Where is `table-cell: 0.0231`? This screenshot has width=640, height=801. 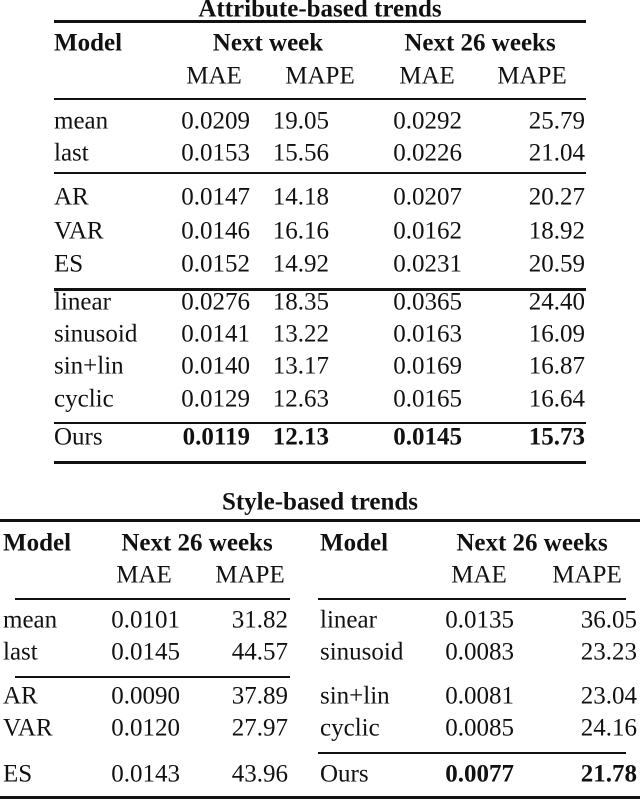 table-cell: 0.0231 is located at coordinates (427, 264).